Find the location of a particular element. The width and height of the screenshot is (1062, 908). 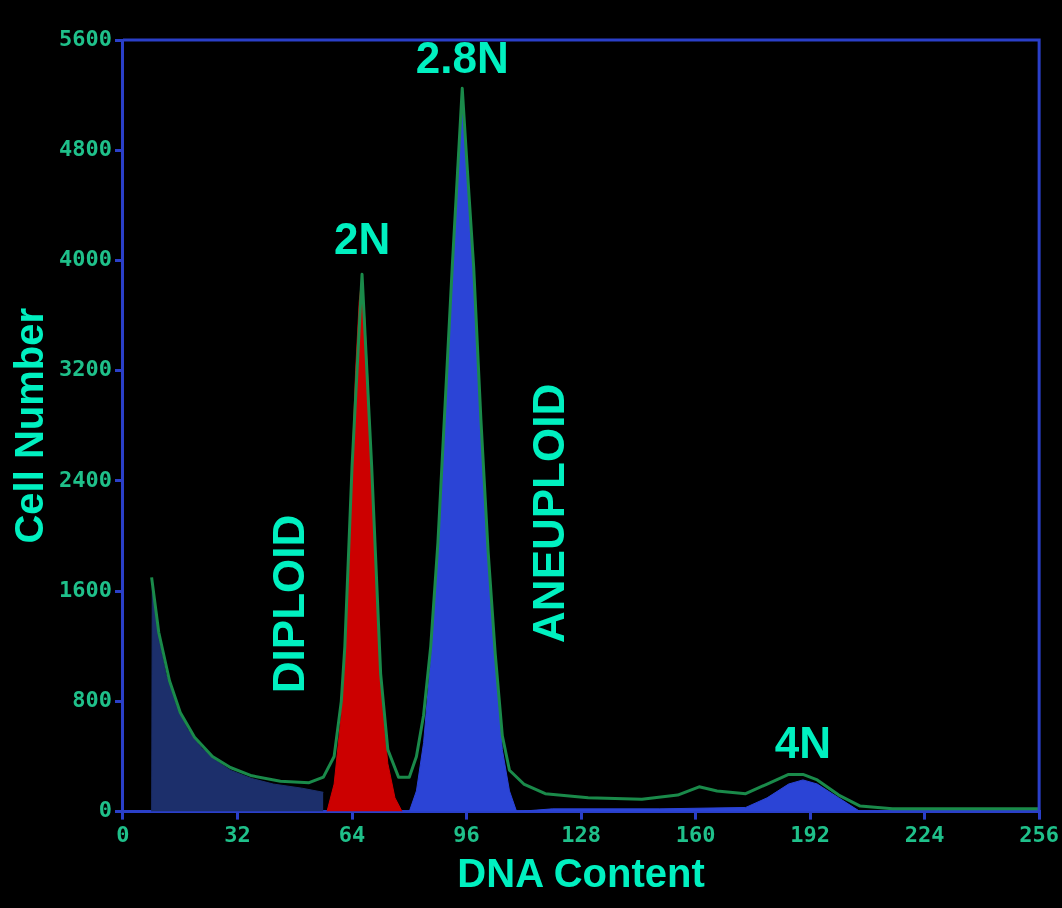

y-tick-label: 2400 is located at coordinates (85, 479).